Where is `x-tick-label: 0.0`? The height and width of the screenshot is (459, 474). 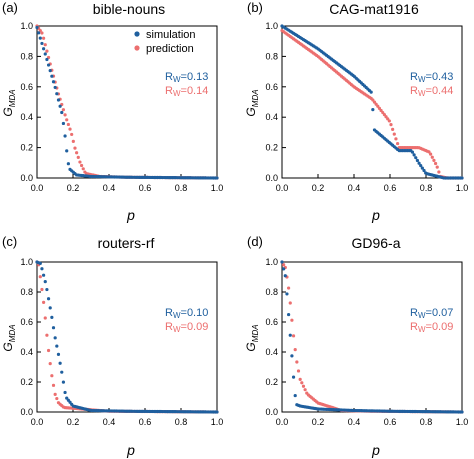
x-tick-label: 0.0 is located at coordinates (37, 422).